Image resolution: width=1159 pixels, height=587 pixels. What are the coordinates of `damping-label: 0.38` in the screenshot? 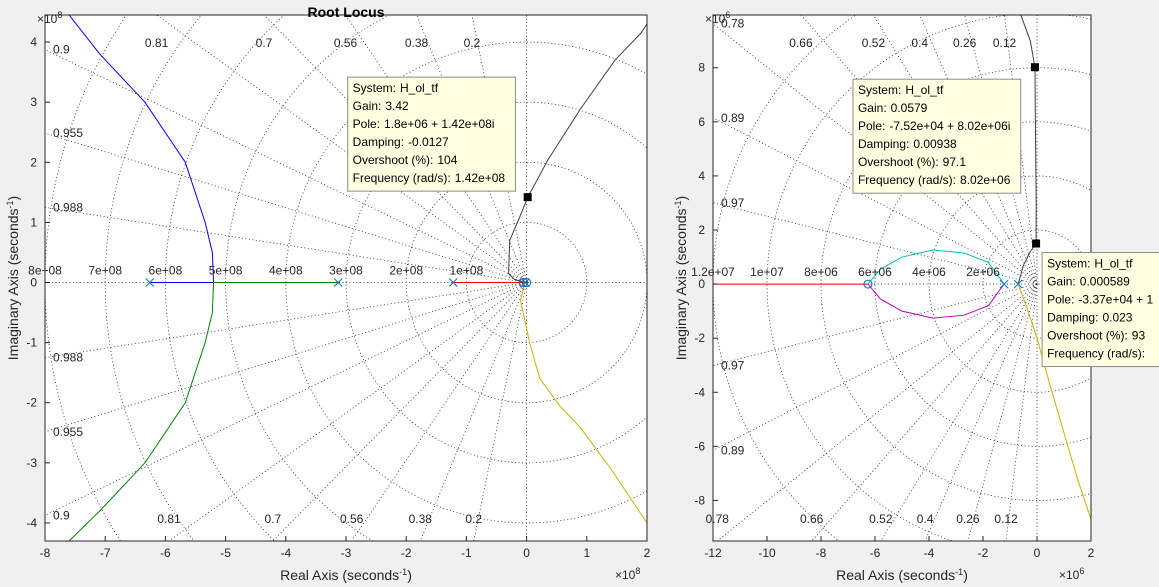 It's located at (417, 43).